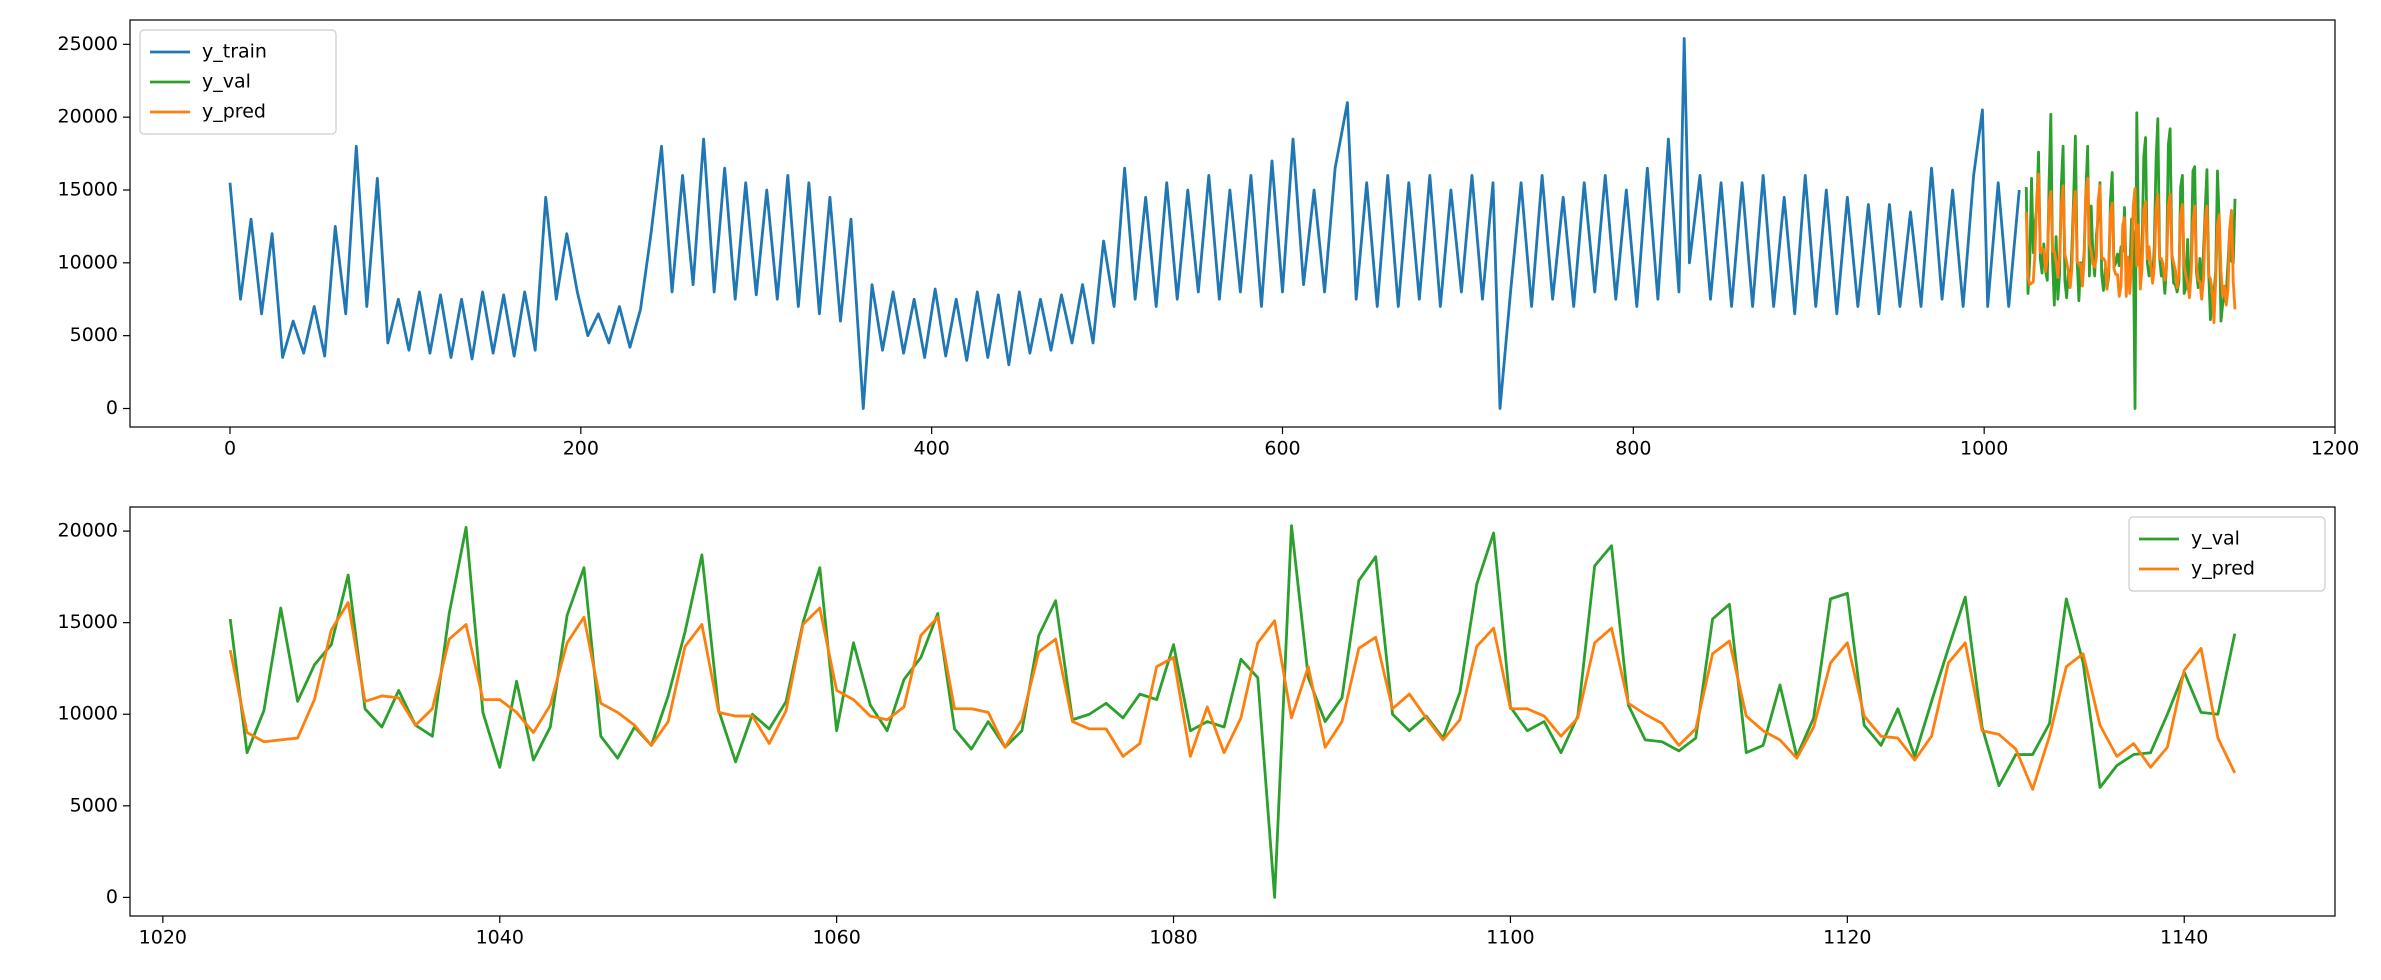 The image size is (2381, 980). I want to click on x-tick-label: 1000, so click(1984, 449).